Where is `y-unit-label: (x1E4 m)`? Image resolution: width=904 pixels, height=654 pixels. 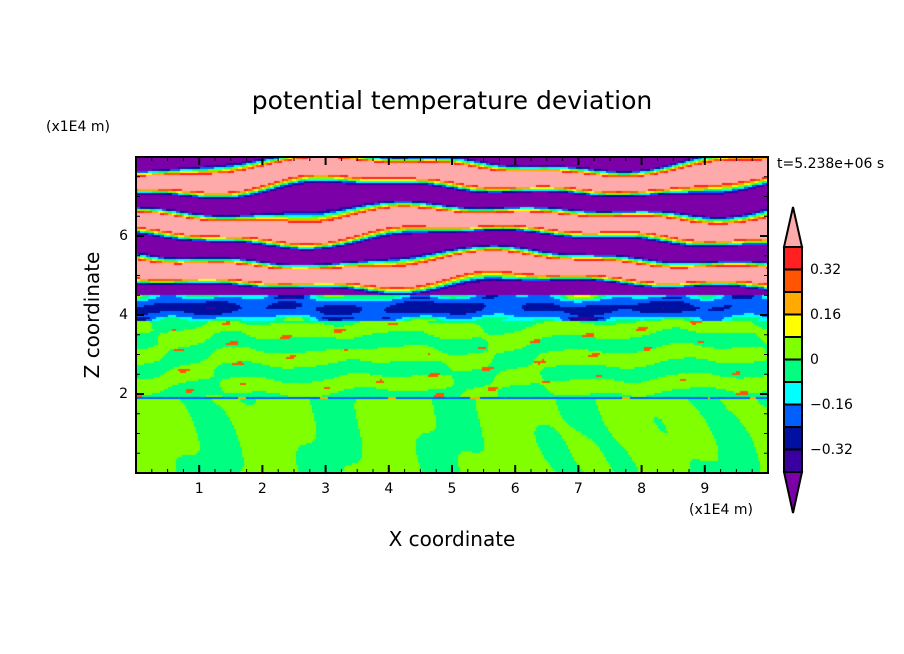
y-unit-label: (x1E4 m) is located at coordinates (78, 127).